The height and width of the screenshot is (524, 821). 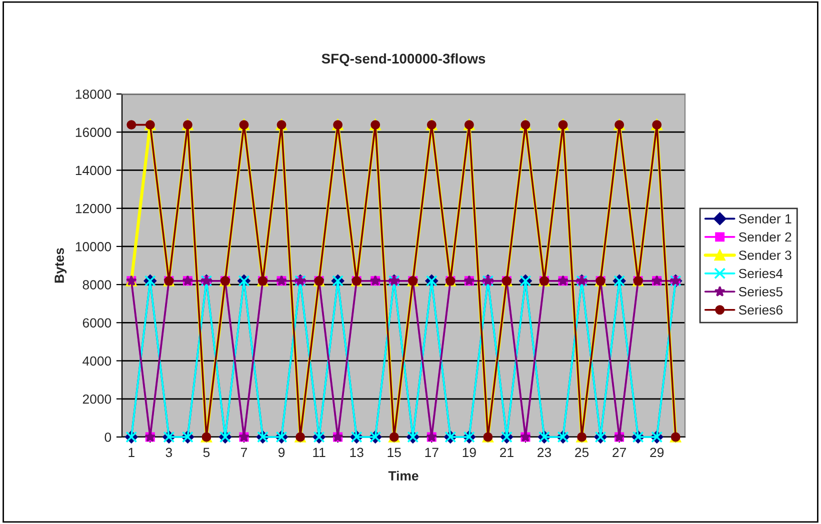 What do you see at coordinates (760, 273) in the screenshot?
I see `legend-label: Series4` at bounding box center [760, 273].